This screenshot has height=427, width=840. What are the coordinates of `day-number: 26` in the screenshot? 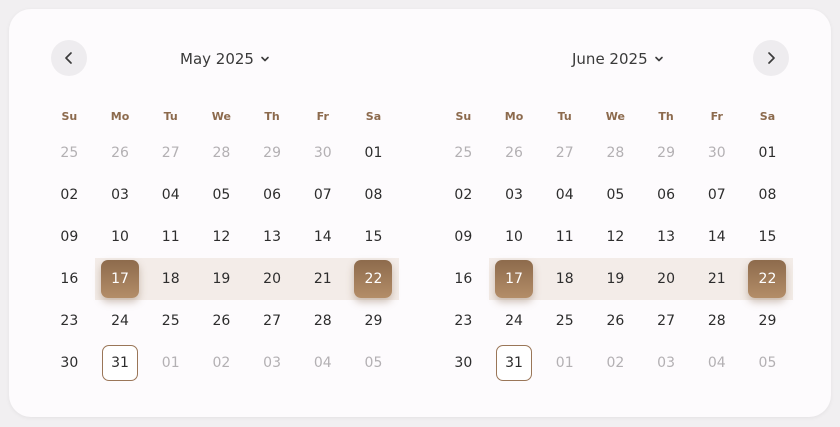 It's located at (514, 153).